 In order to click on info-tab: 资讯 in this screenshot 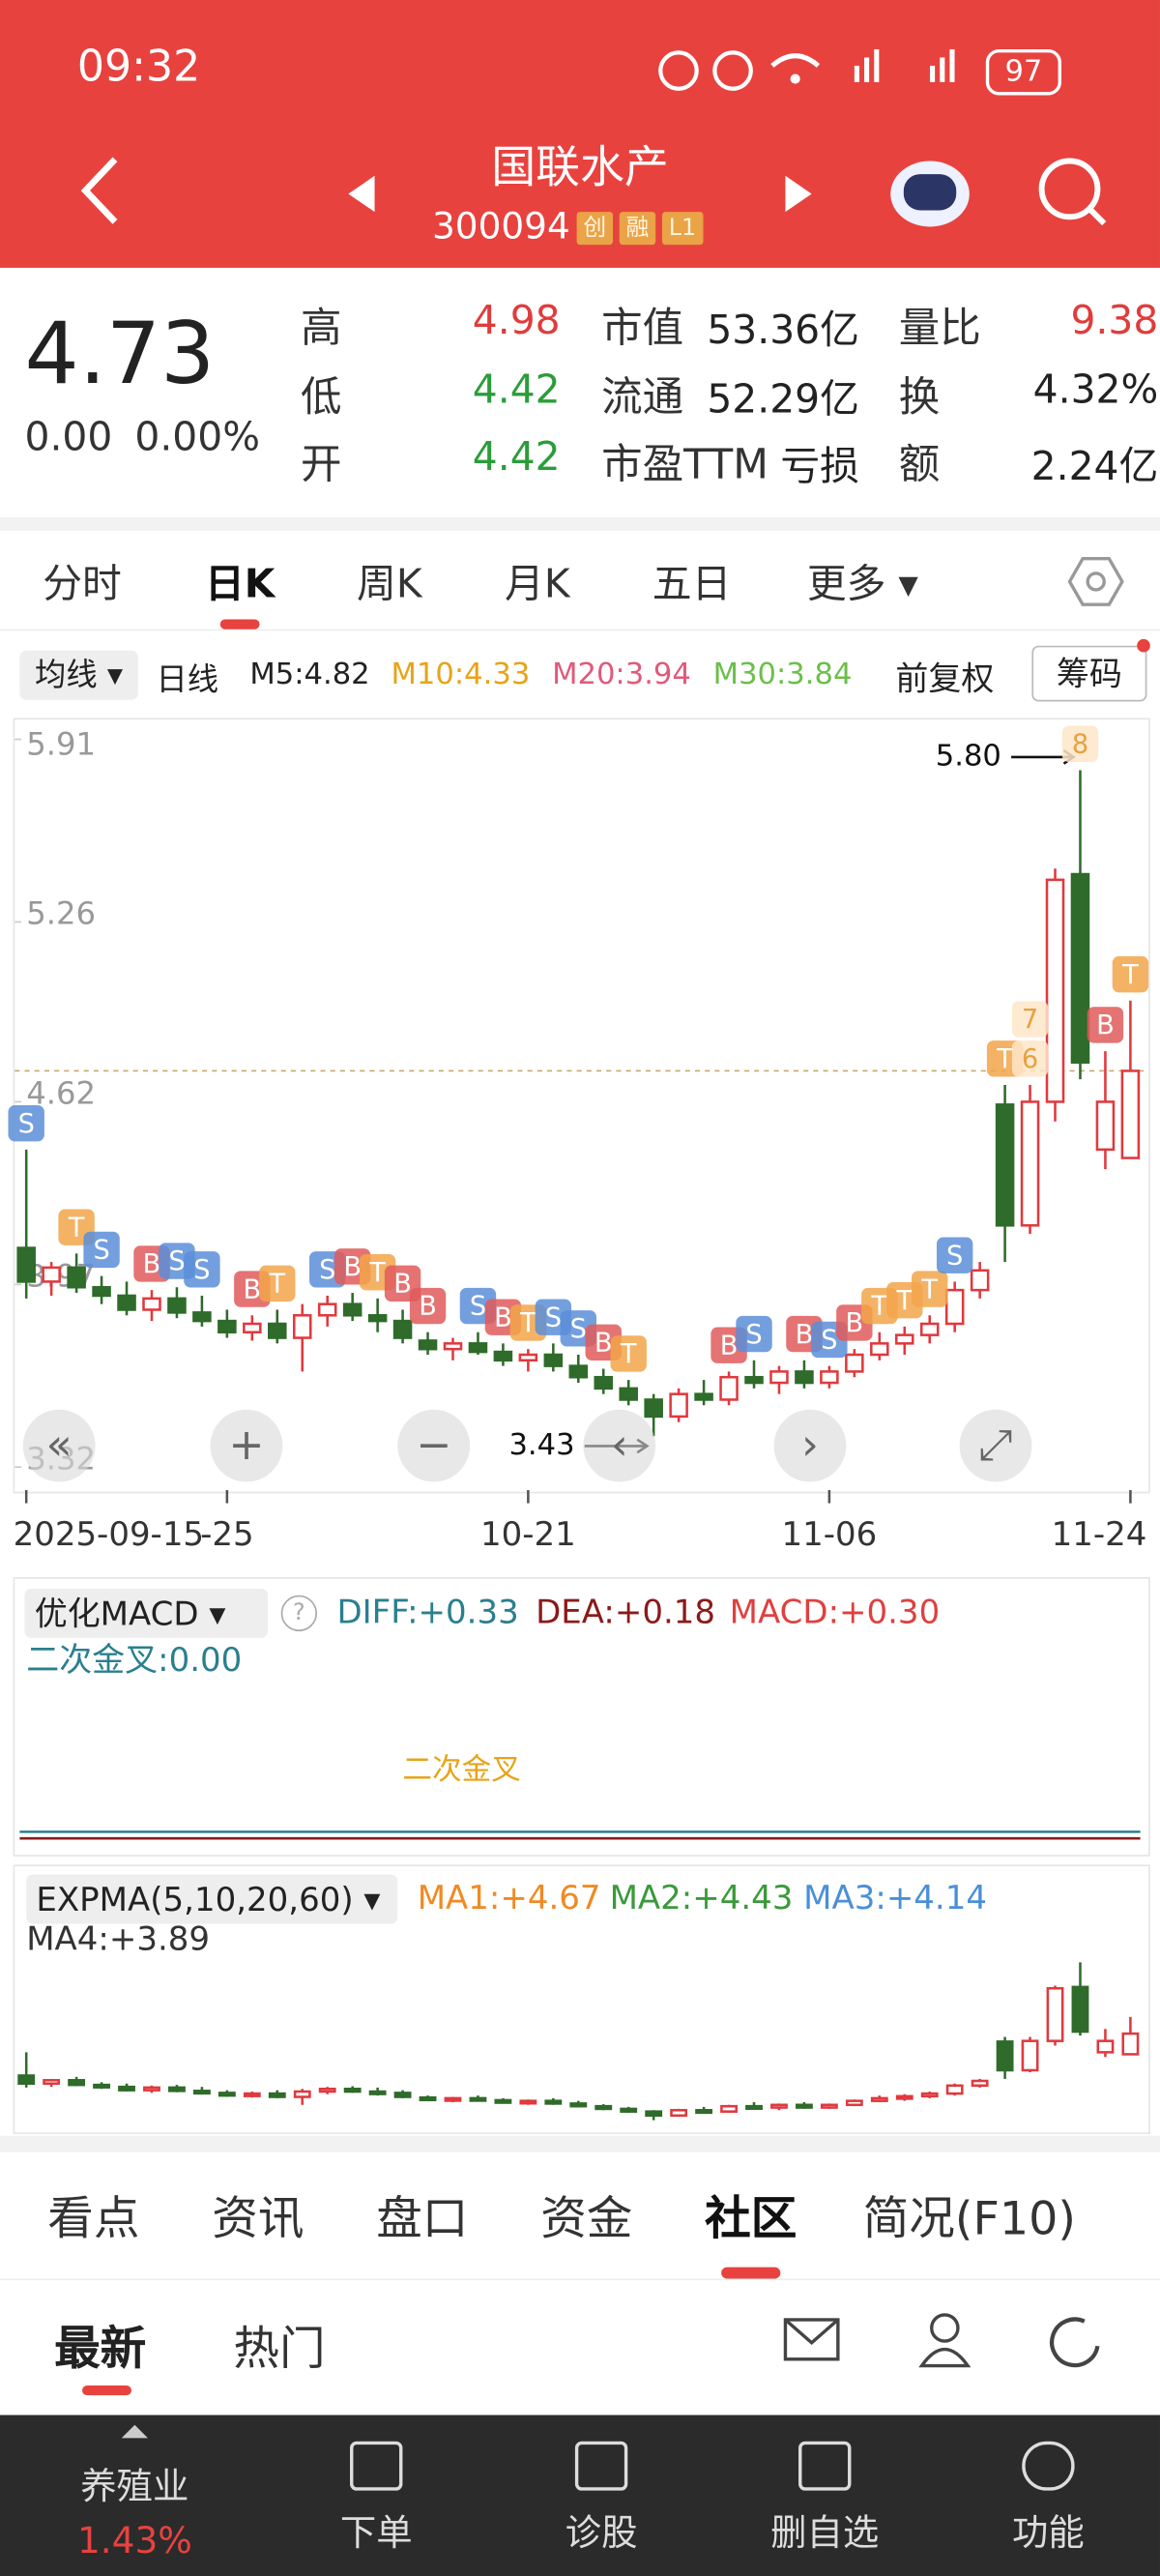, I will do `click(258, 2218)`.